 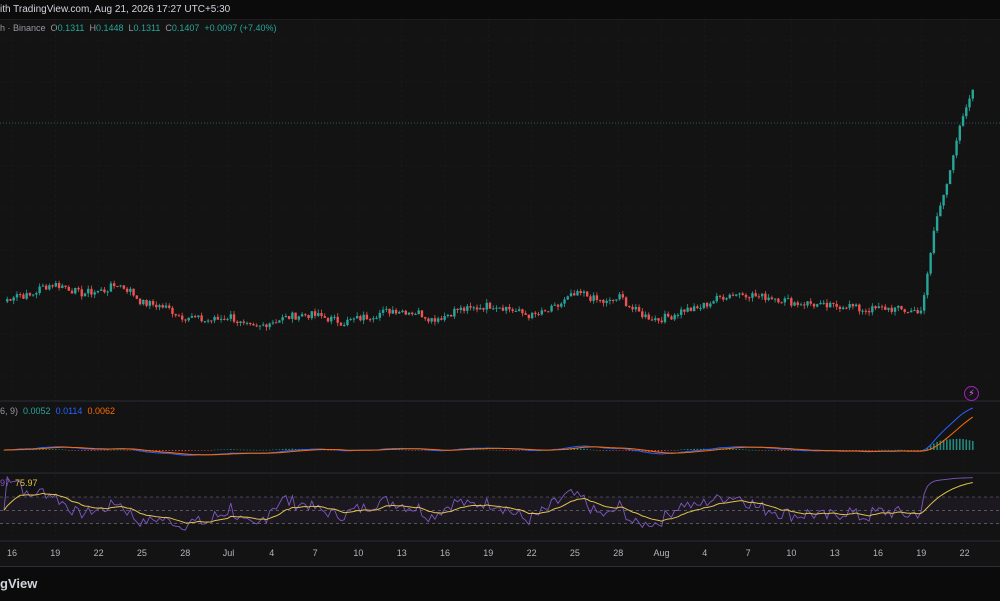 I want to click on low-label: L, so click(x=131, y=28).